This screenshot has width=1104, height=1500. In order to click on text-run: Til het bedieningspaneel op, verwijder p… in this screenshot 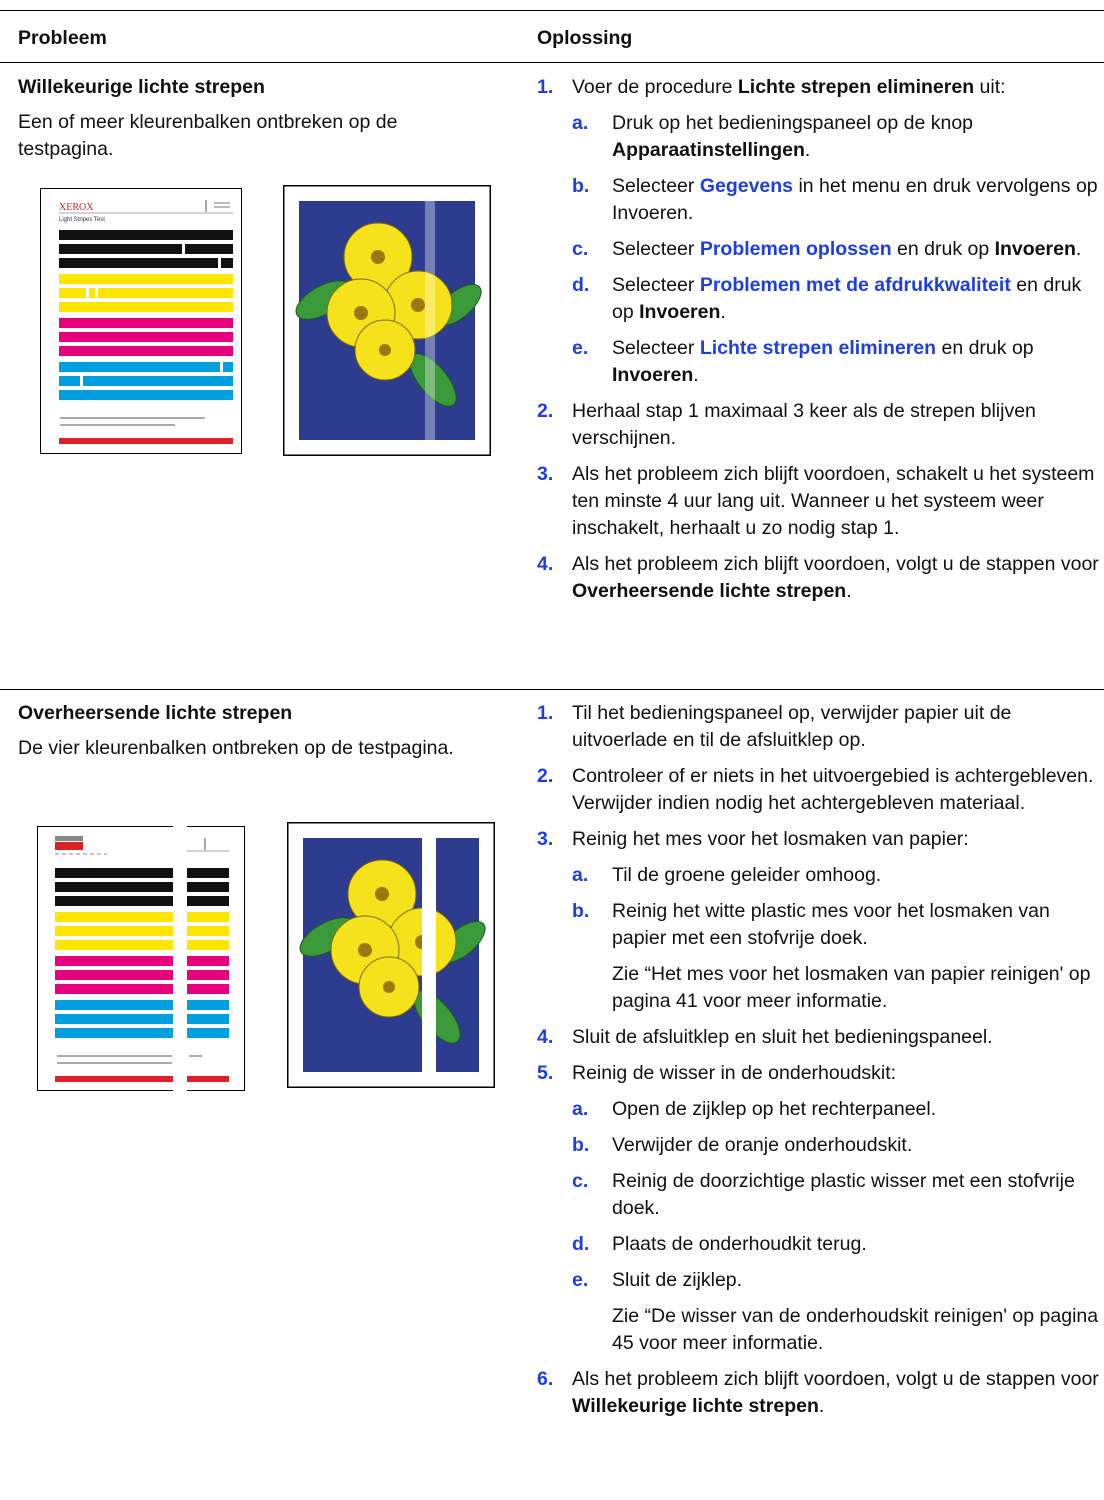, I will do `click(792, 726)`.